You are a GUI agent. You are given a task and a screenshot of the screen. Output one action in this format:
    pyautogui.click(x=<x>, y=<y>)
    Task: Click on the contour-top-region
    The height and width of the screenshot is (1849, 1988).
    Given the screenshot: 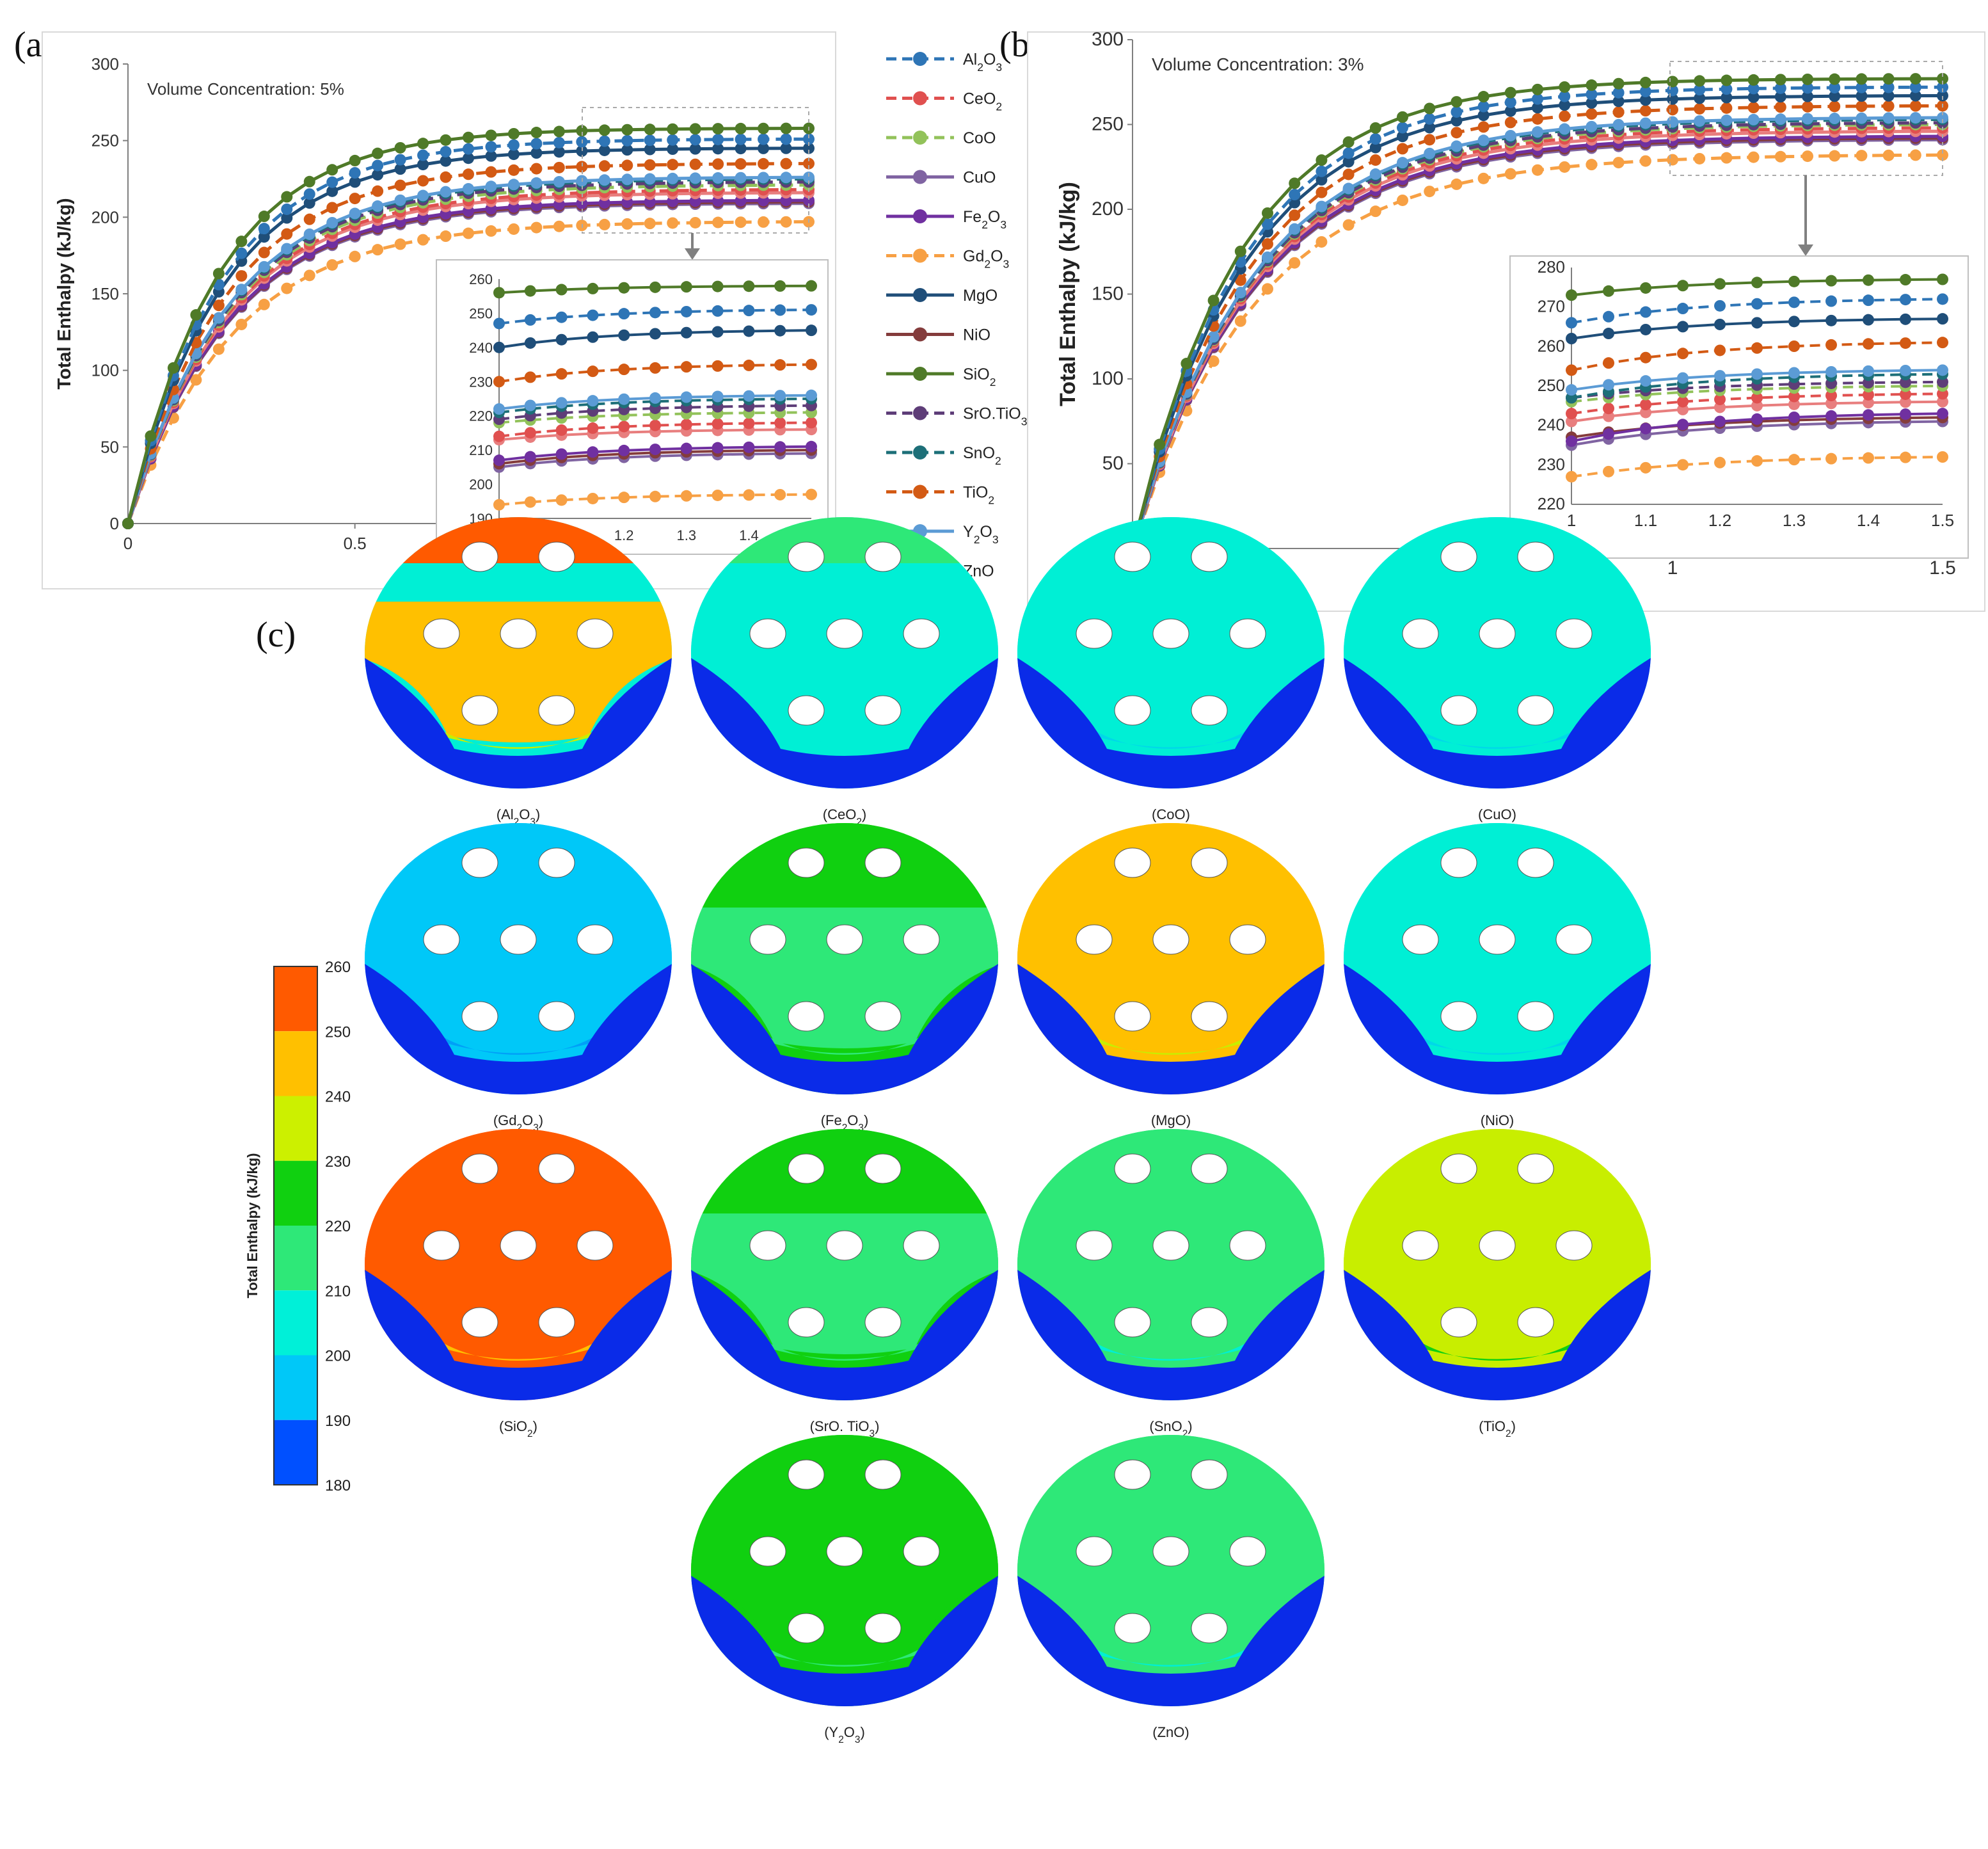 What is the action you would take?
    pyautogui.click(x=1170, y=1152)
    